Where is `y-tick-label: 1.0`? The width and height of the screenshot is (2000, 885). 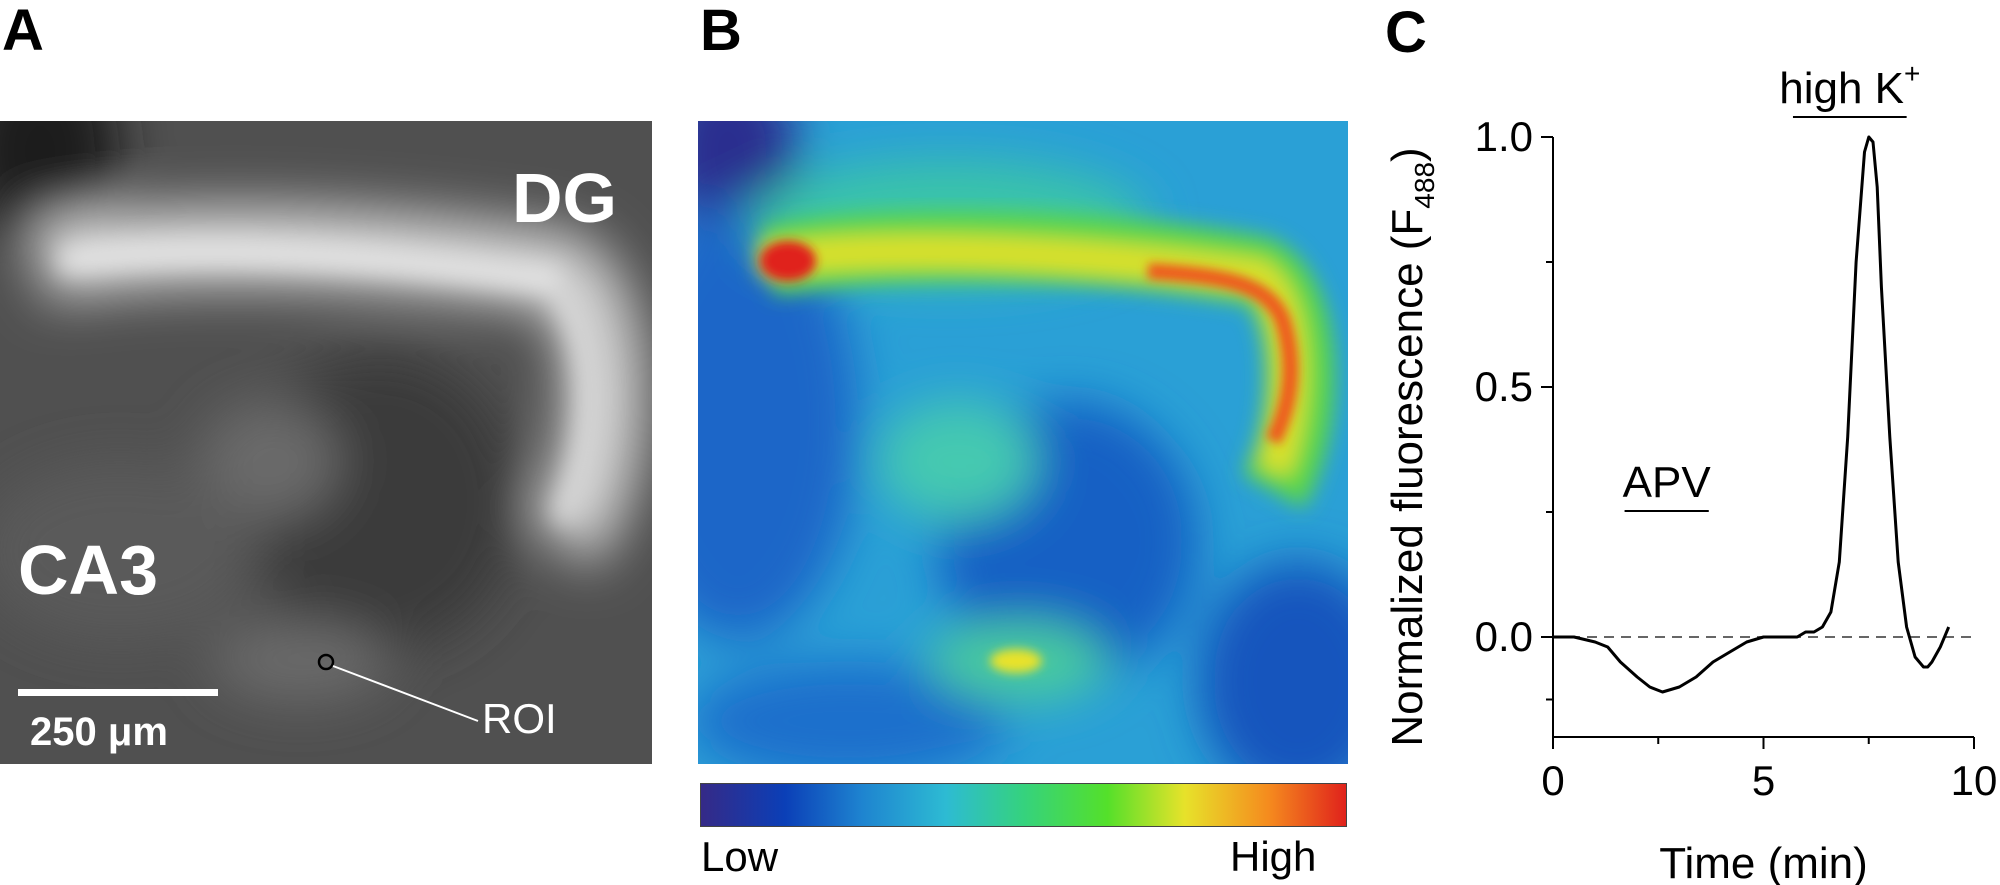 y-tick-label: 1.0 is located at coordinates (1504, 136).